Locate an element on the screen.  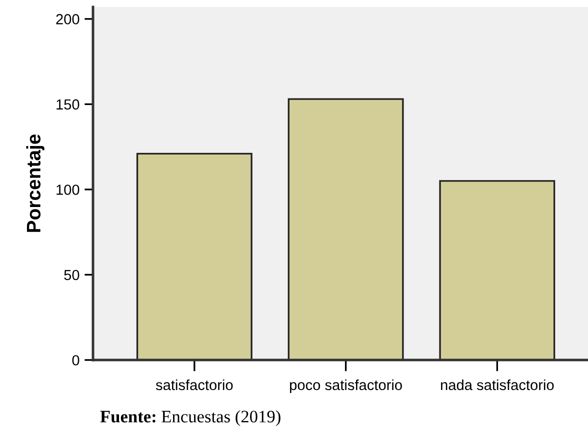
x-tick-label: satisfactorio is located at coordinates (194, 384).